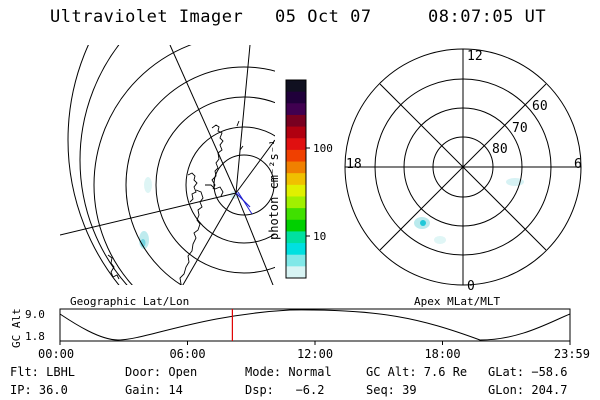 The image size is (600, 400). I want to click on timeline-ytick-max: 9.0, so click(35, 314).